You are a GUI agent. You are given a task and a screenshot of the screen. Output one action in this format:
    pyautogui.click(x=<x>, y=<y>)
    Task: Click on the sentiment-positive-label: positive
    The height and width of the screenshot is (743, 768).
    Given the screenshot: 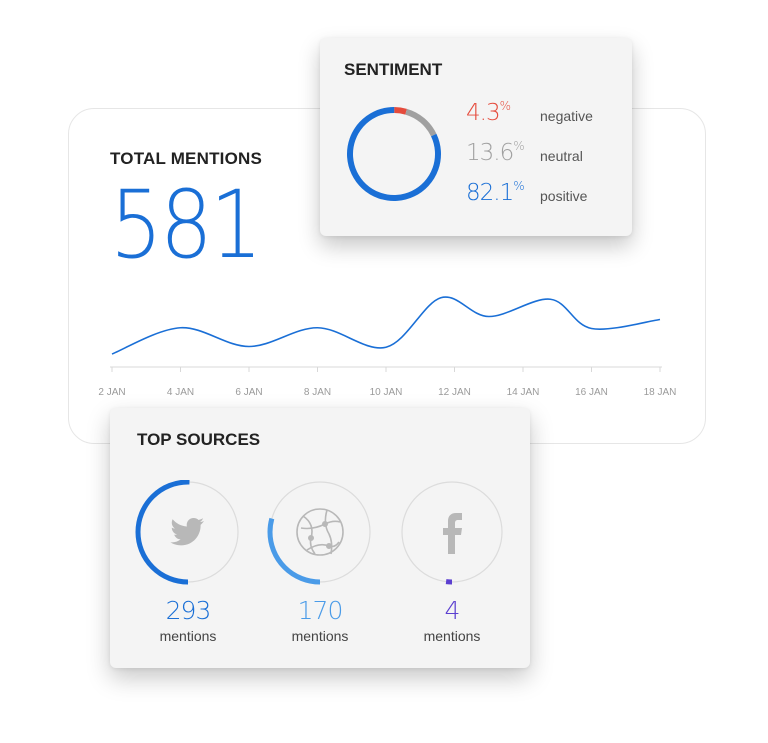 What is the action you would take?
    pyautogui.click(x=564, y=196)
    